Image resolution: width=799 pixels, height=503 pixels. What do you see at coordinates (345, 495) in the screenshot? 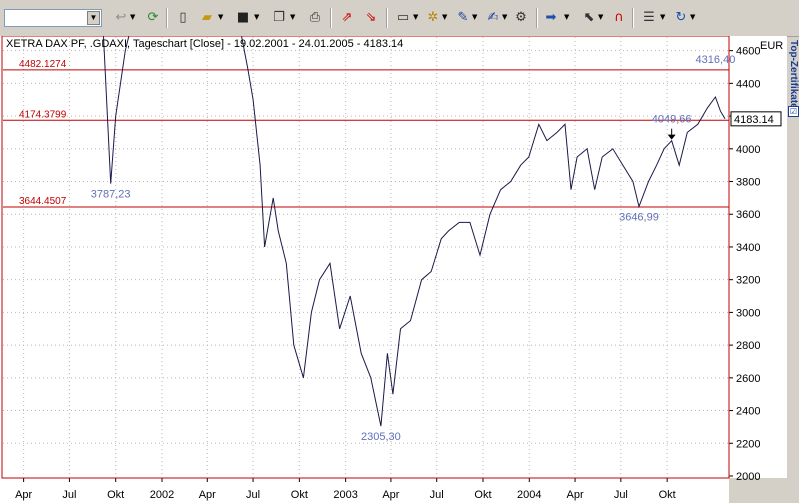
I see `x-tick-label: 2003` at bounding box center [345, 495].